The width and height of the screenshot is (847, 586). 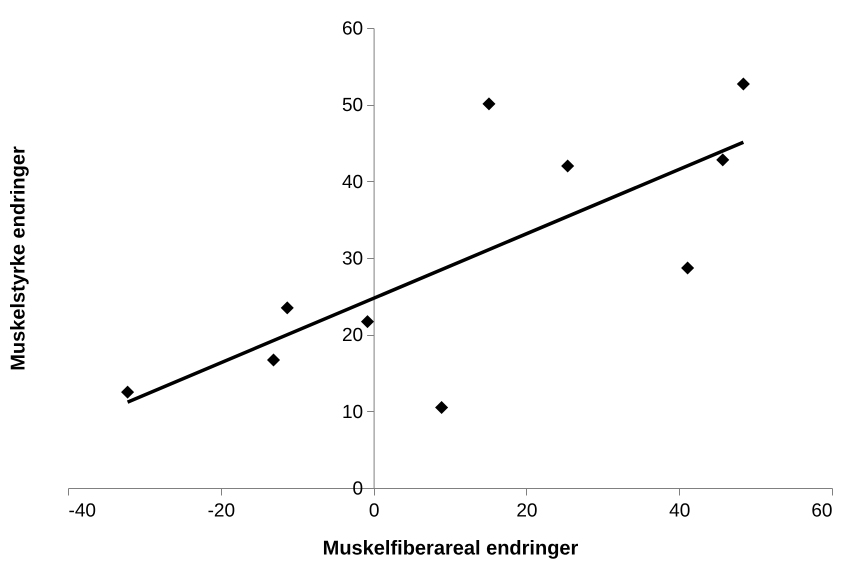 What do you see at coordinates (679, 511) in the screenshot?
I see `x-tick-label: 40` at bounding box center [679, 511].